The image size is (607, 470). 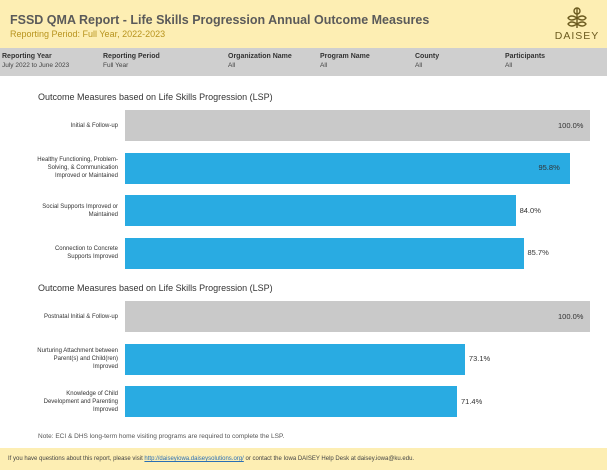 What do you see at coordinates (36, 65) in the screenshot?
I see `filter-value: July 2022 to June 2023` at bounding box center [36, 65].